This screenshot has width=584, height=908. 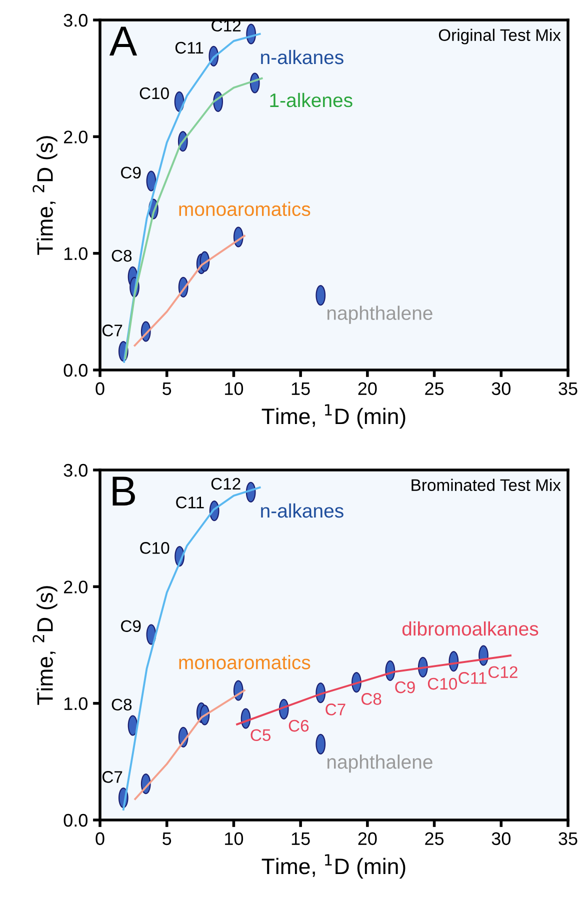 I want to click on series-label: 1-alkenes, so click(x=311, y=100).